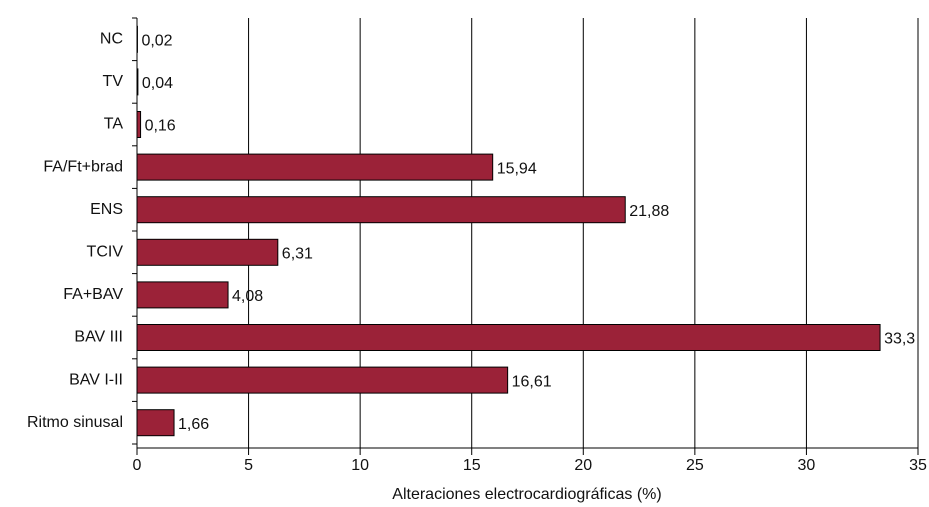 The image size is (929, 507). I want to click on y-tick-label: BAV I-II, so click(96, 379).